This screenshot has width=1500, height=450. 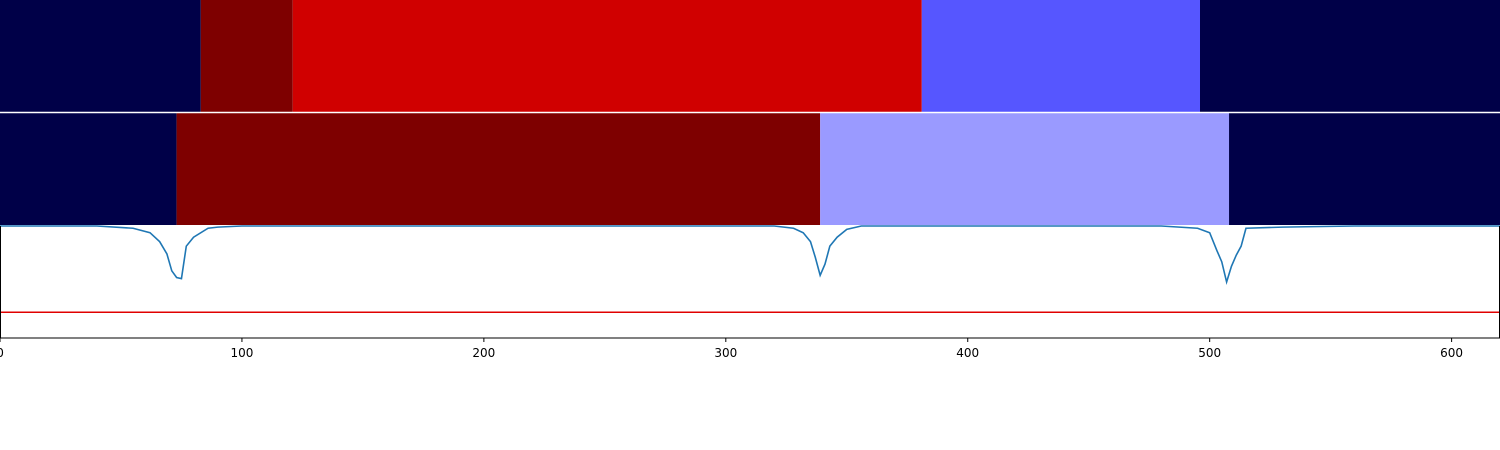 I want to click on signal-line, so click(x=750, y=255).